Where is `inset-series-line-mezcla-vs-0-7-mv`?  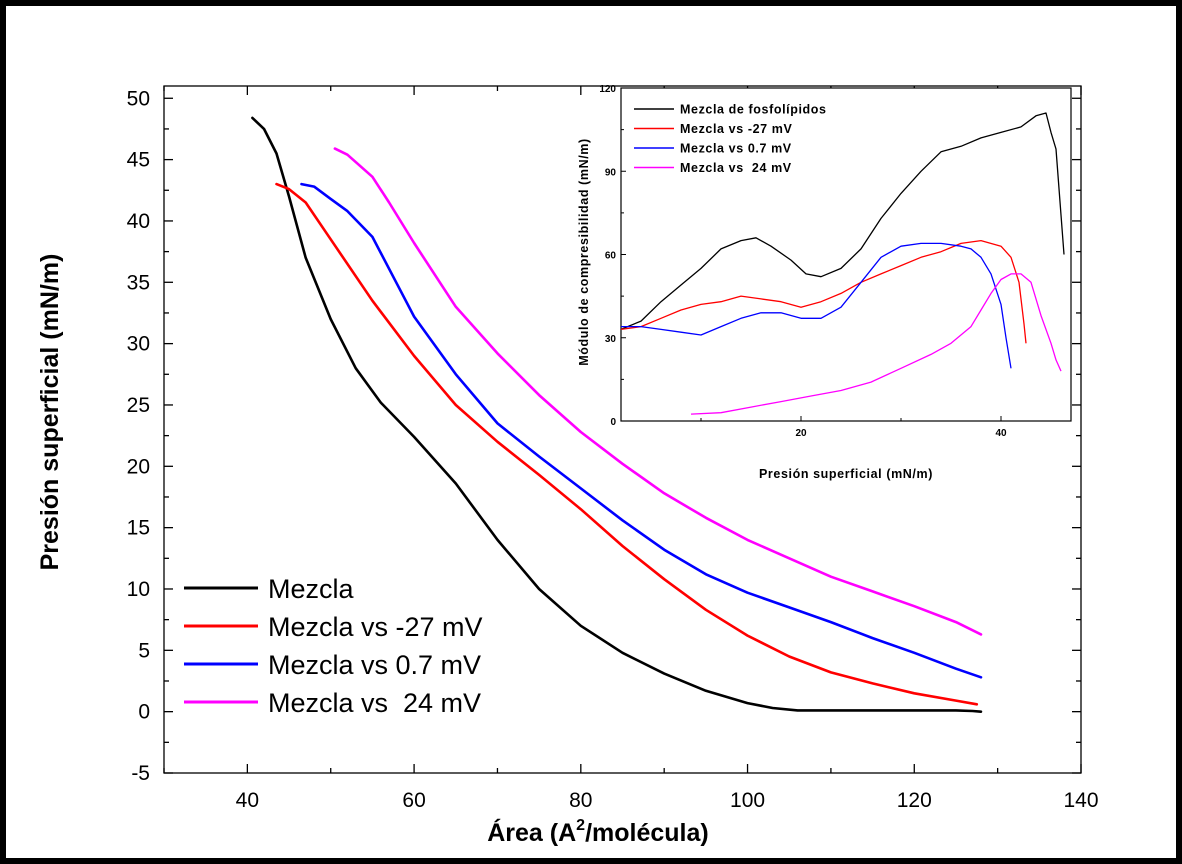
inset-series-line-mezcla-vs-0-7-mv is located at coordinates (816, 305).